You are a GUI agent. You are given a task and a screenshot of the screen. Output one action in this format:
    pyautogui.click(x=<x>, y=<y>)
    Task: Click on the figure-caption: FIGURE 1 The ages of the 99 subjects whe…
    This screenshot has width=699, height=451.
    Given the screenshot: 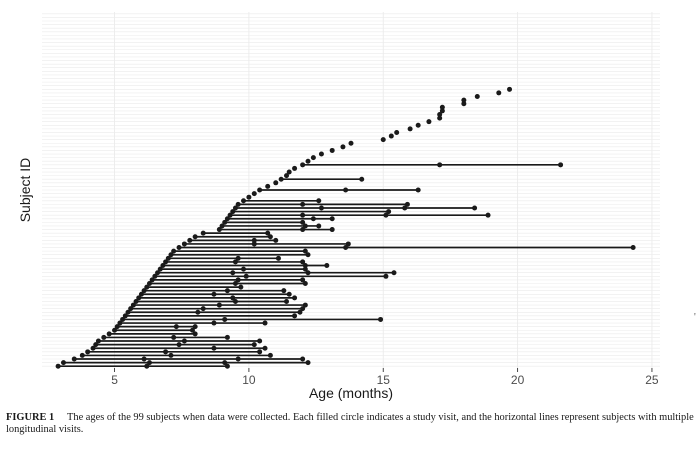 What is the action you would take?
    pyautogui.click(x=350, y=424)
    